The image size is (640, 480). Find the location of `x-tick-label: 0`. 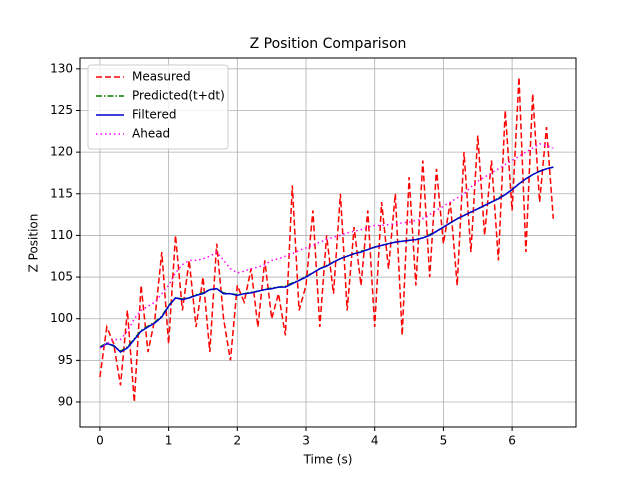

x-tick-label: 0 is located at coordinates (100, 441).